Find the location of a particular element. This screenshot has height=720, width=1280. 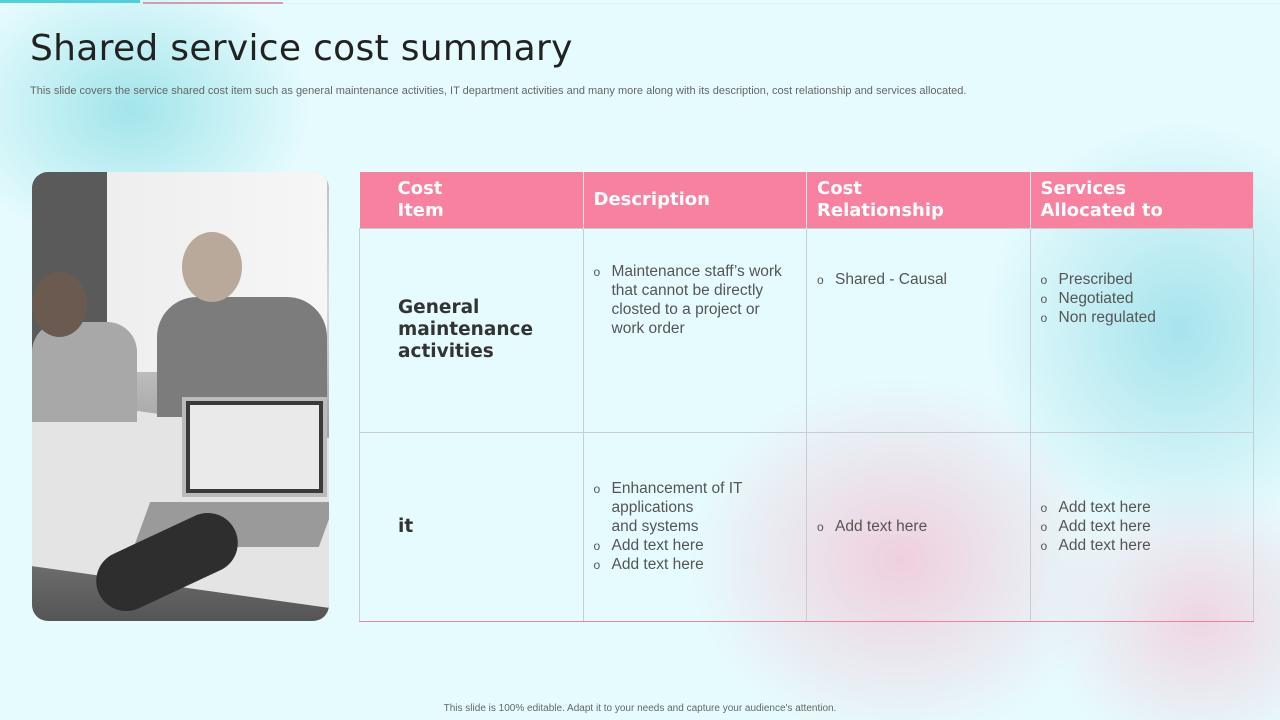

accent-bar-teal is located at coordinates (70, 1).